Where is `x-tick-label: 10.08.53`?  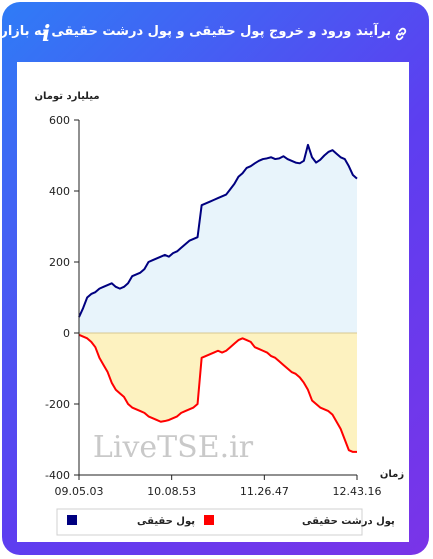
x-tick-label: 10.08.53 is located at coordinates (171, 491).